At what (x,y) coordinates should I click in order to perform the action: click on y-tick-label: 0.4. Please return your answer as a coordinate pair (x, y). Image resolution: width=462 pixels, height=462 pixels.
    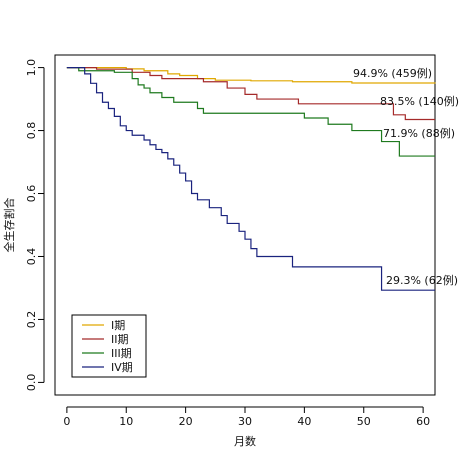
    Looking at the image, I should click on (31, 257).